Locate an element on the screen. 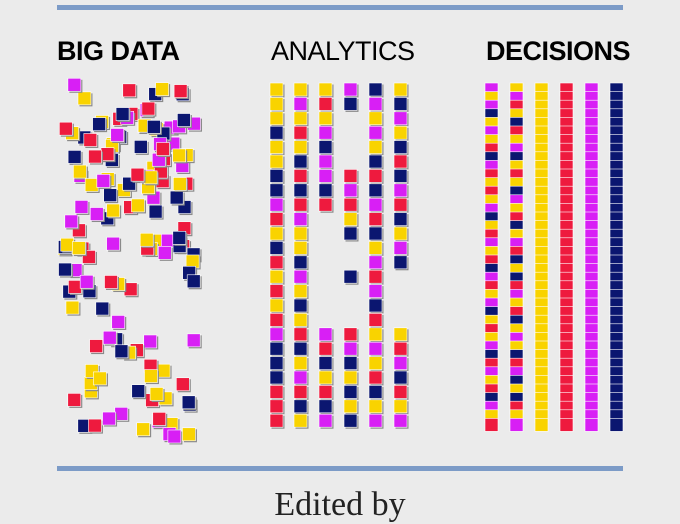 The width and height of the screenshot is (680, 524). decisions-square-navy is located at coordinates (616, 425).